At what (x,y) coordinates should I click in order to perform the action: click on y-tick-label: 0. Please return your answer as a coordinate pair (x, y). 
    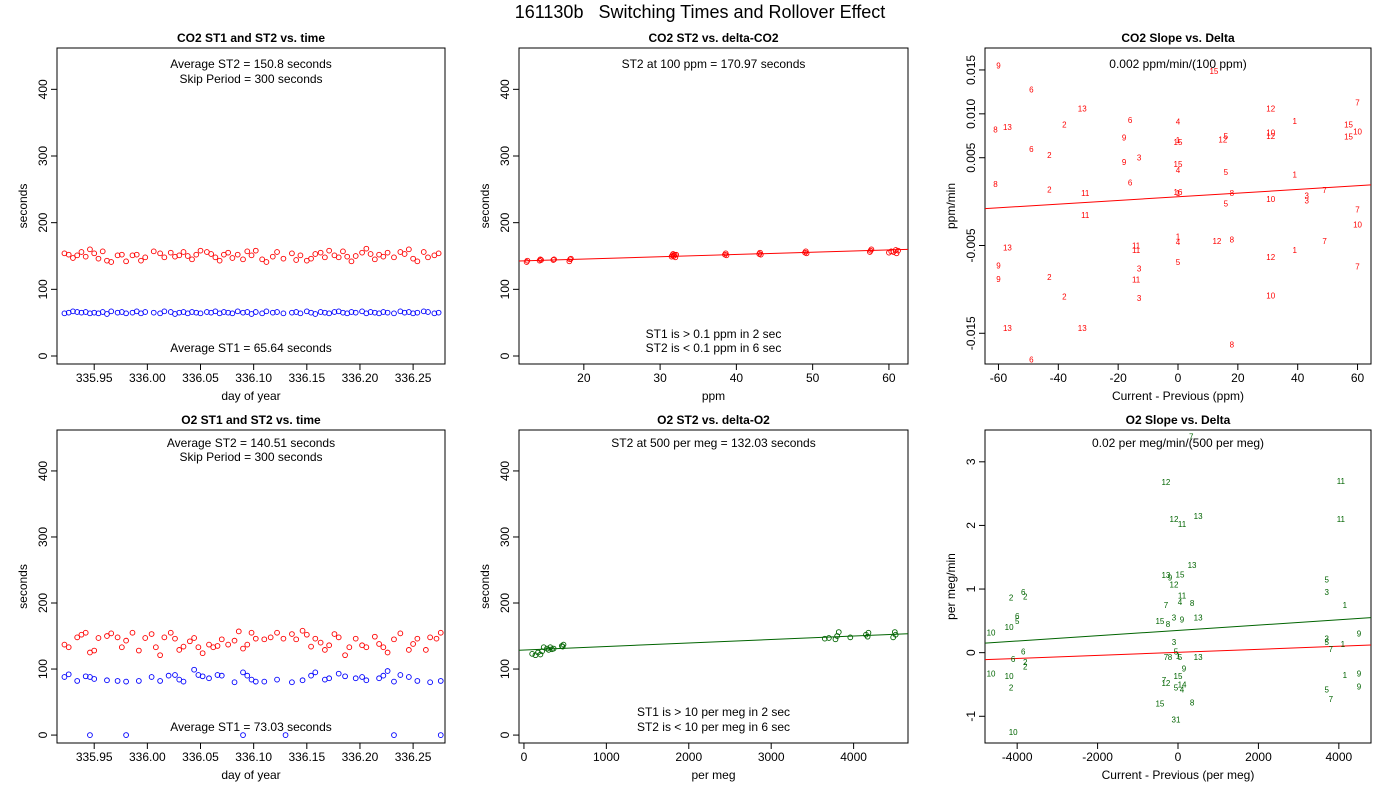
    Looking at the image, I should click on (971, 652).